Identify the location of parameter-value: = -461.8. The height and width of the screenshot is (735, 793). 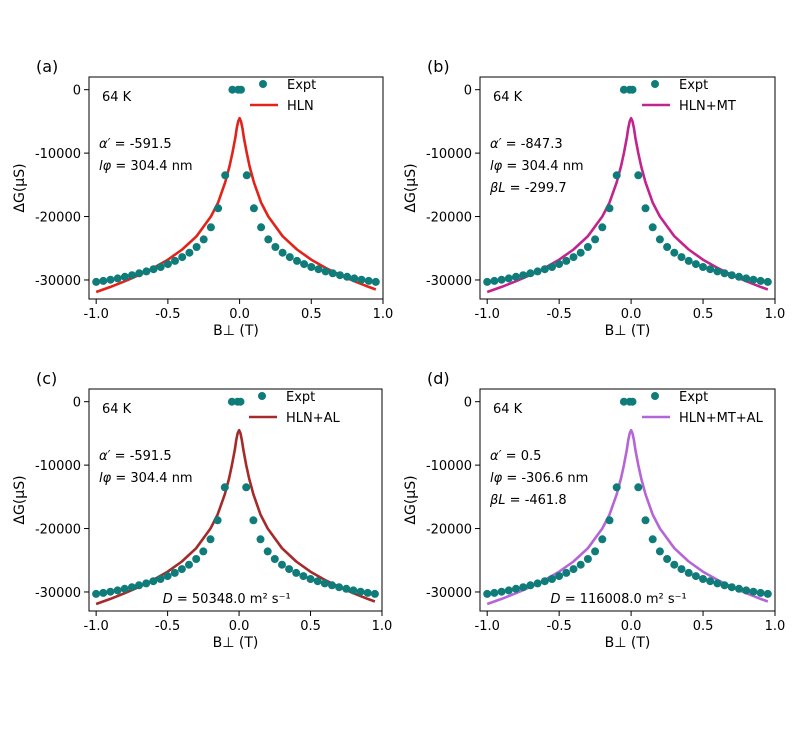
(536, 500).